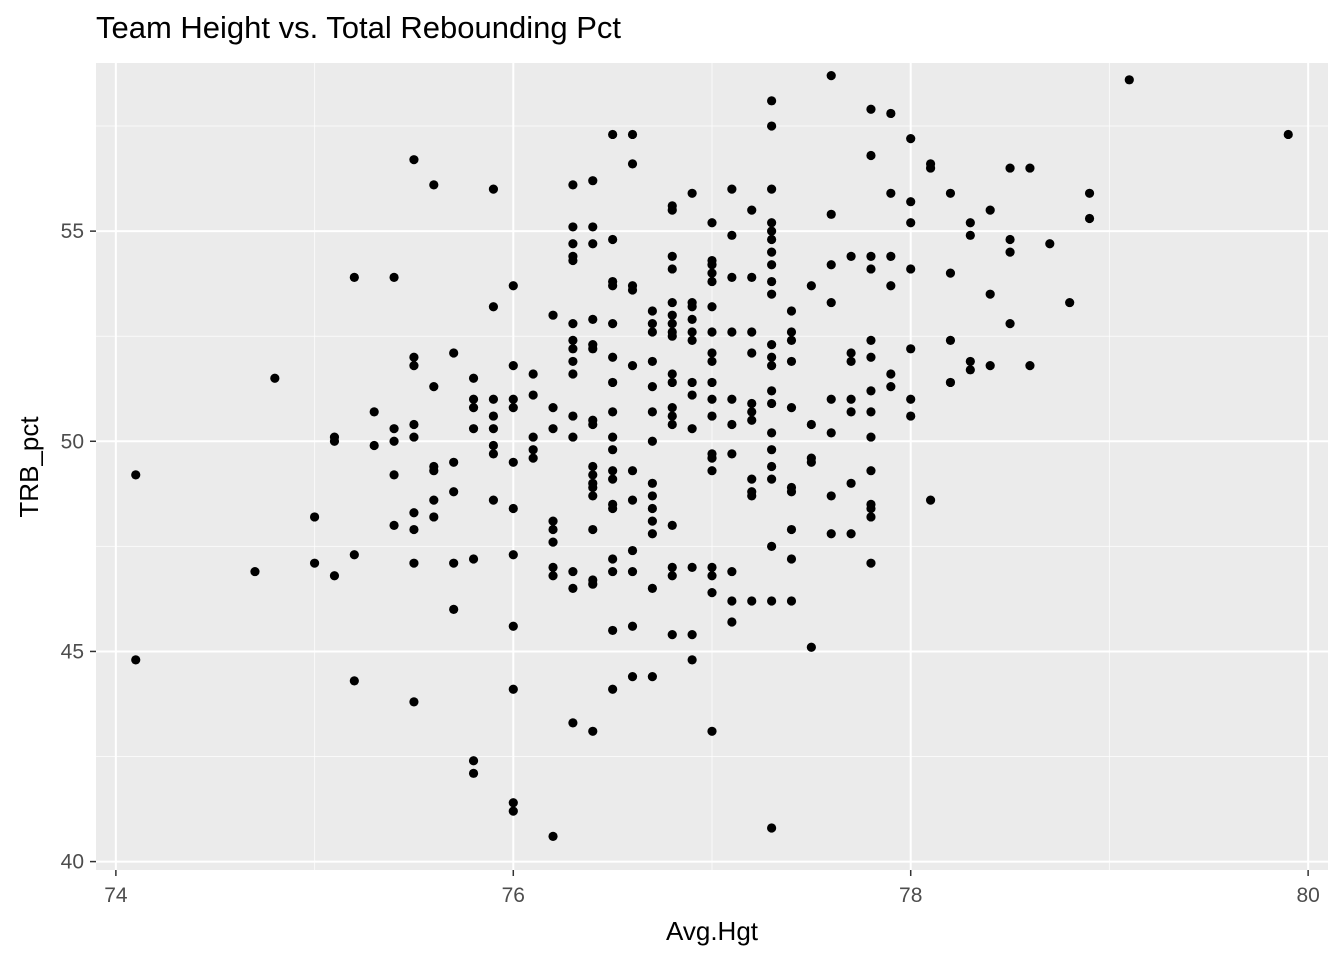 The image size is (1344, 960). I want to click on x-tick-label: 78, so click(910, 895).